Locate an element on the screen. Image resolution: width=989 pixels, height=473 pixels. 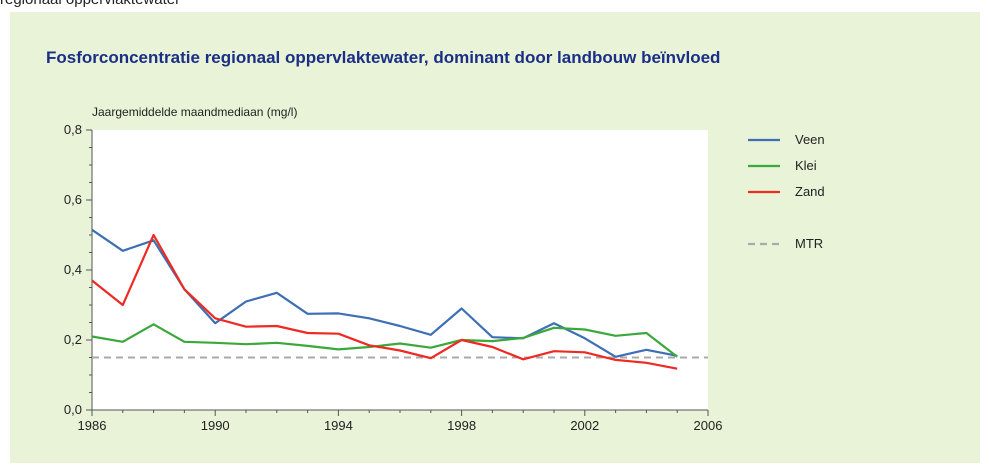
x-tick-label: 2006 is located at coordinates (708, 425).